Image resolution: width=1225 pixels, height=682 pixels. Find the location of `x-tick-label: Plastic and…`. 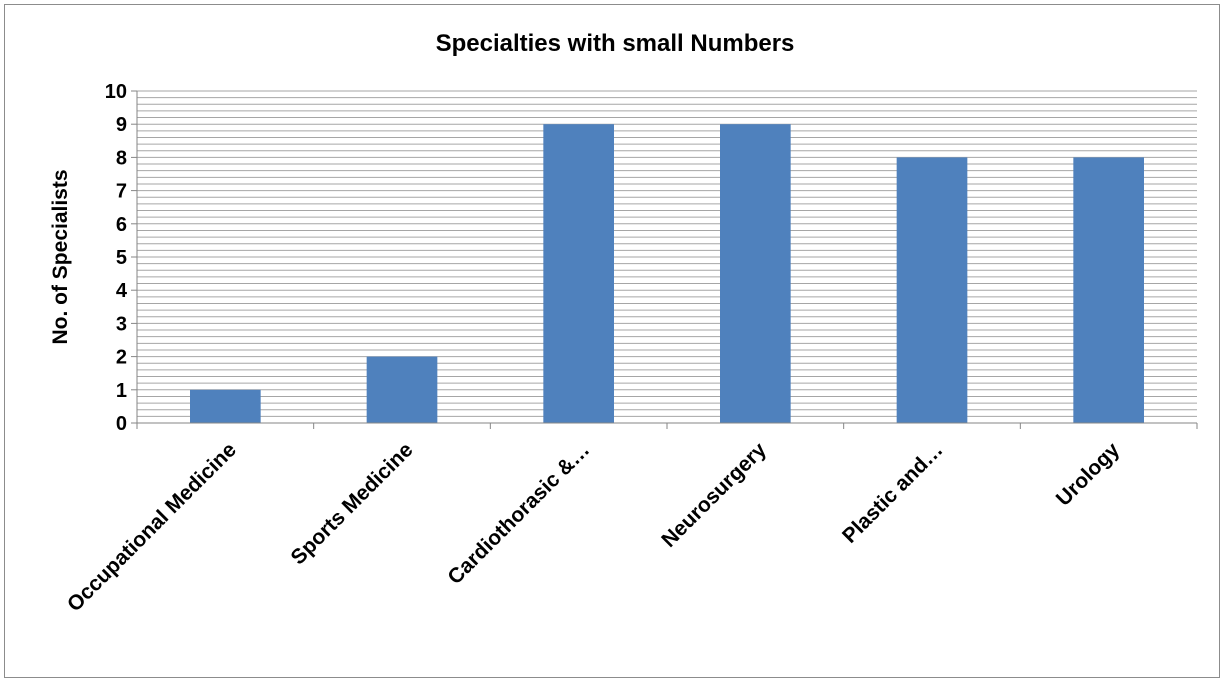

x-tick-label: Plastic and… is located at coordinates (893, 493).